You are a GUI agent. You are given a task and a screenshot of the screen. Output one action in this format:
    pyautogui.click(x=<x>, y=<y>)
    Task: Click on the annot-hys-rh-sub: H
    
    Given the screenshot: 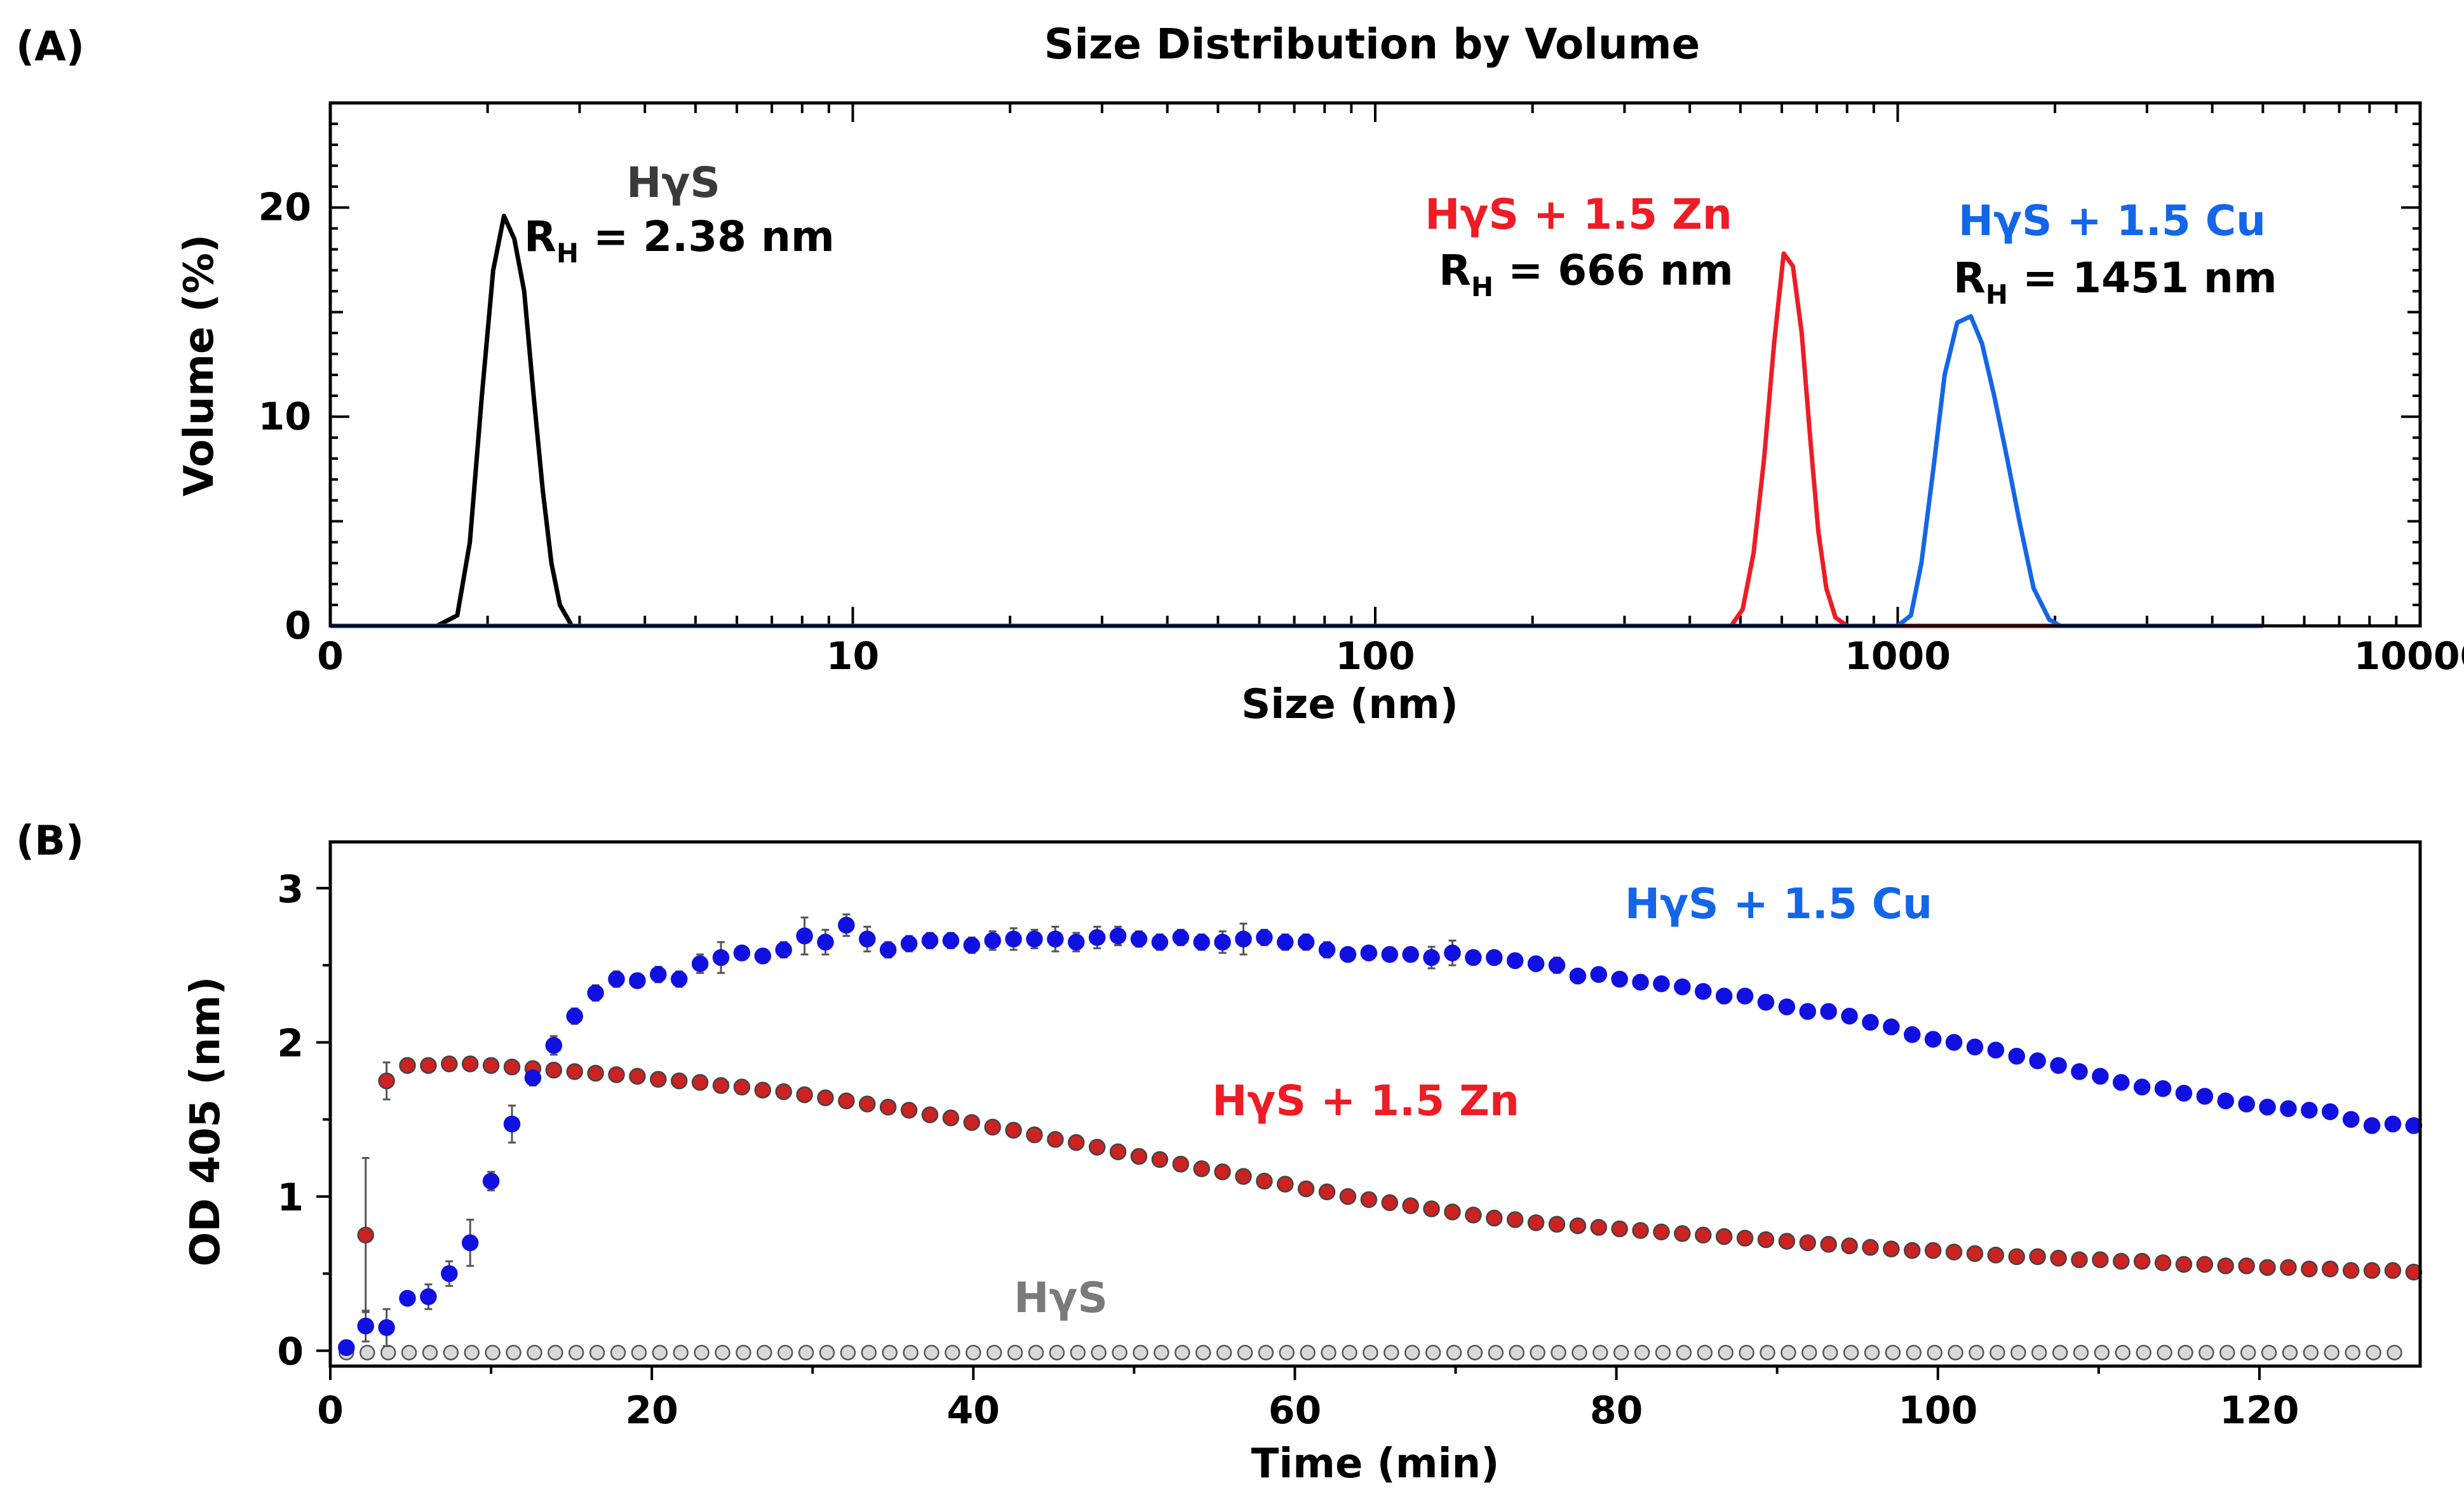 What is the action you would take?
    pyautogui.click(x=567, y=254)
    